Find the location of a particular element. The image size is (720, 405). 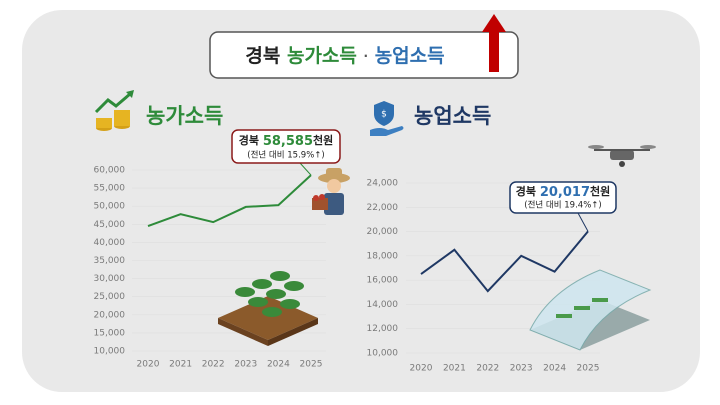

coins-icon is located at coordinates (114, 110).